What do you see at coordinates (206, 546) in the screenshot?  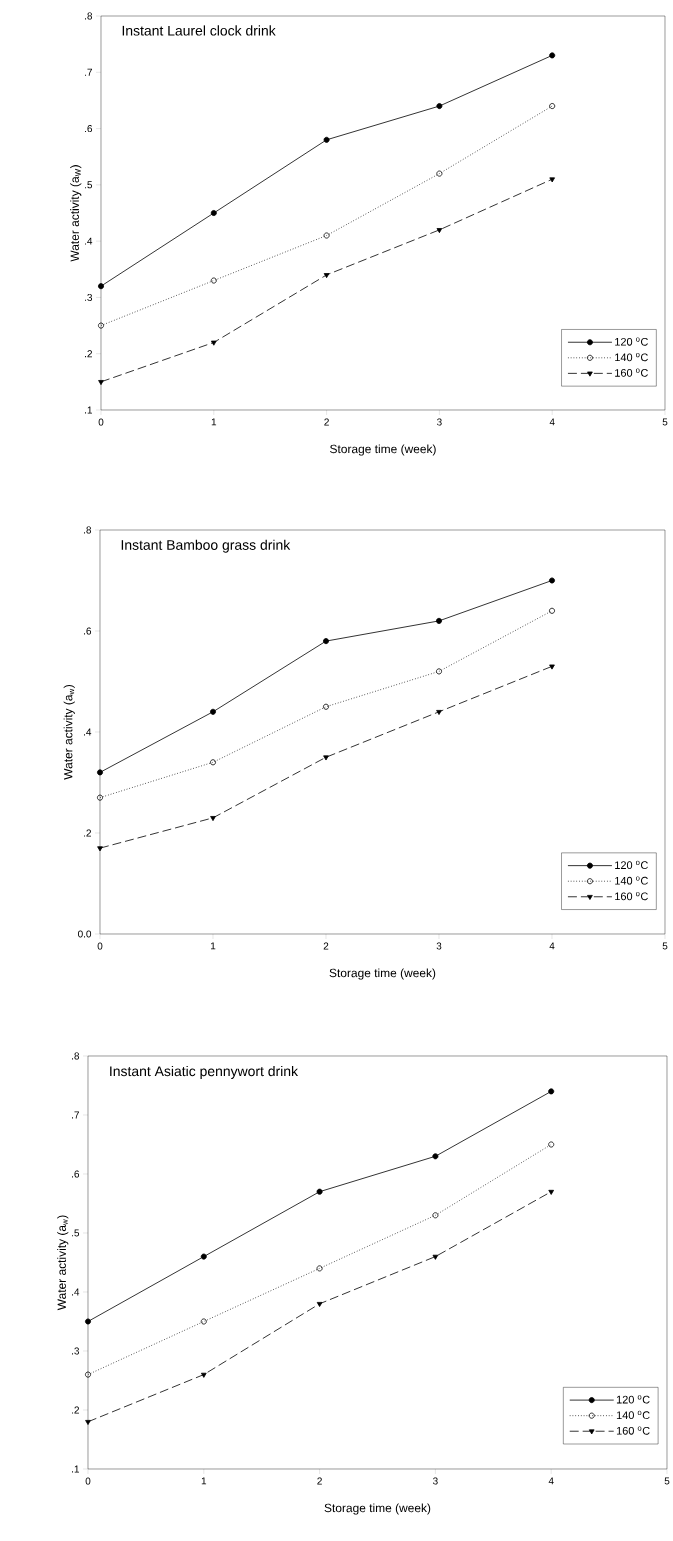 I see `text: Instant Bamboo grass drink` at bounding box center [206, 546].